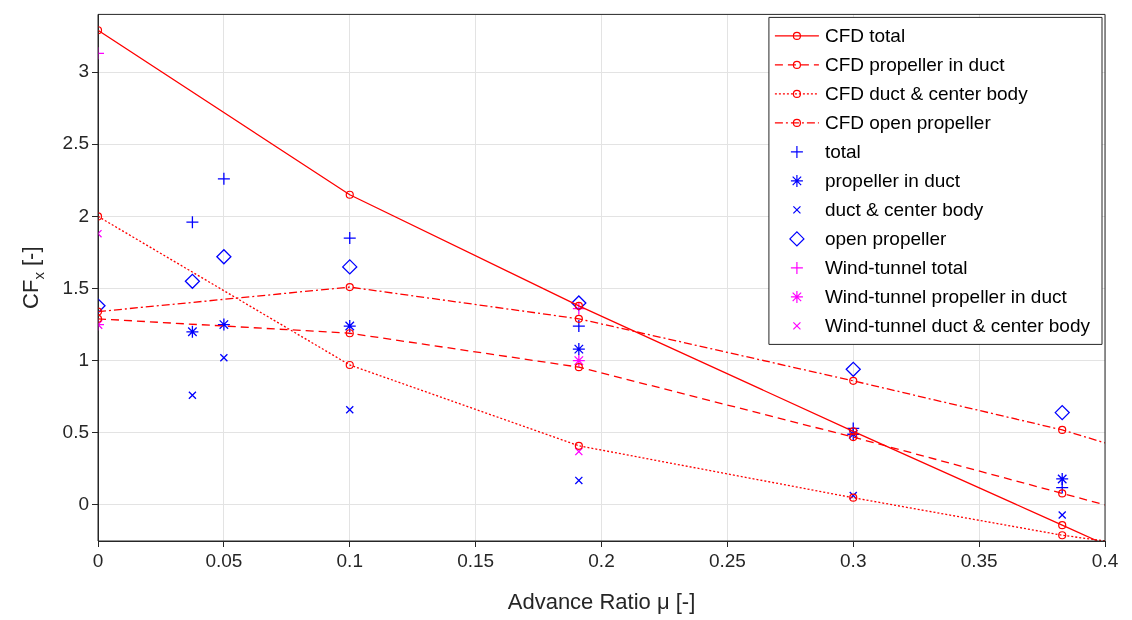 The width and height of the screenshot is (1132, 620). What do you see at coordinates (926, 94) in the screenshot?
I see `legend-label: CFD duct & center body` at bounding box center [926, 94].